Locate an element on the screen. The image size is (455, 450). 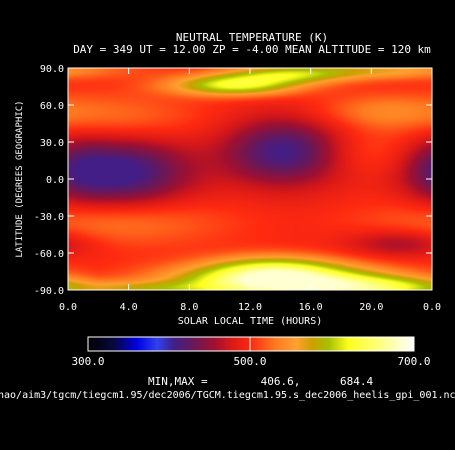
x-tick-label: 12.0 is located at coordinates (250, 307).